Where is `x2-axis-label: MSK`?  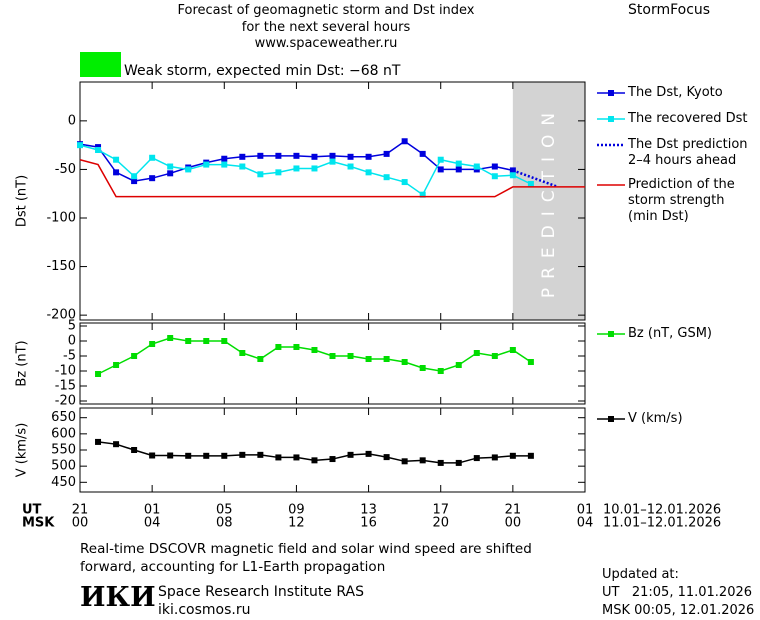 x2-axis-label: MSK is located at coordinates (38, 523).